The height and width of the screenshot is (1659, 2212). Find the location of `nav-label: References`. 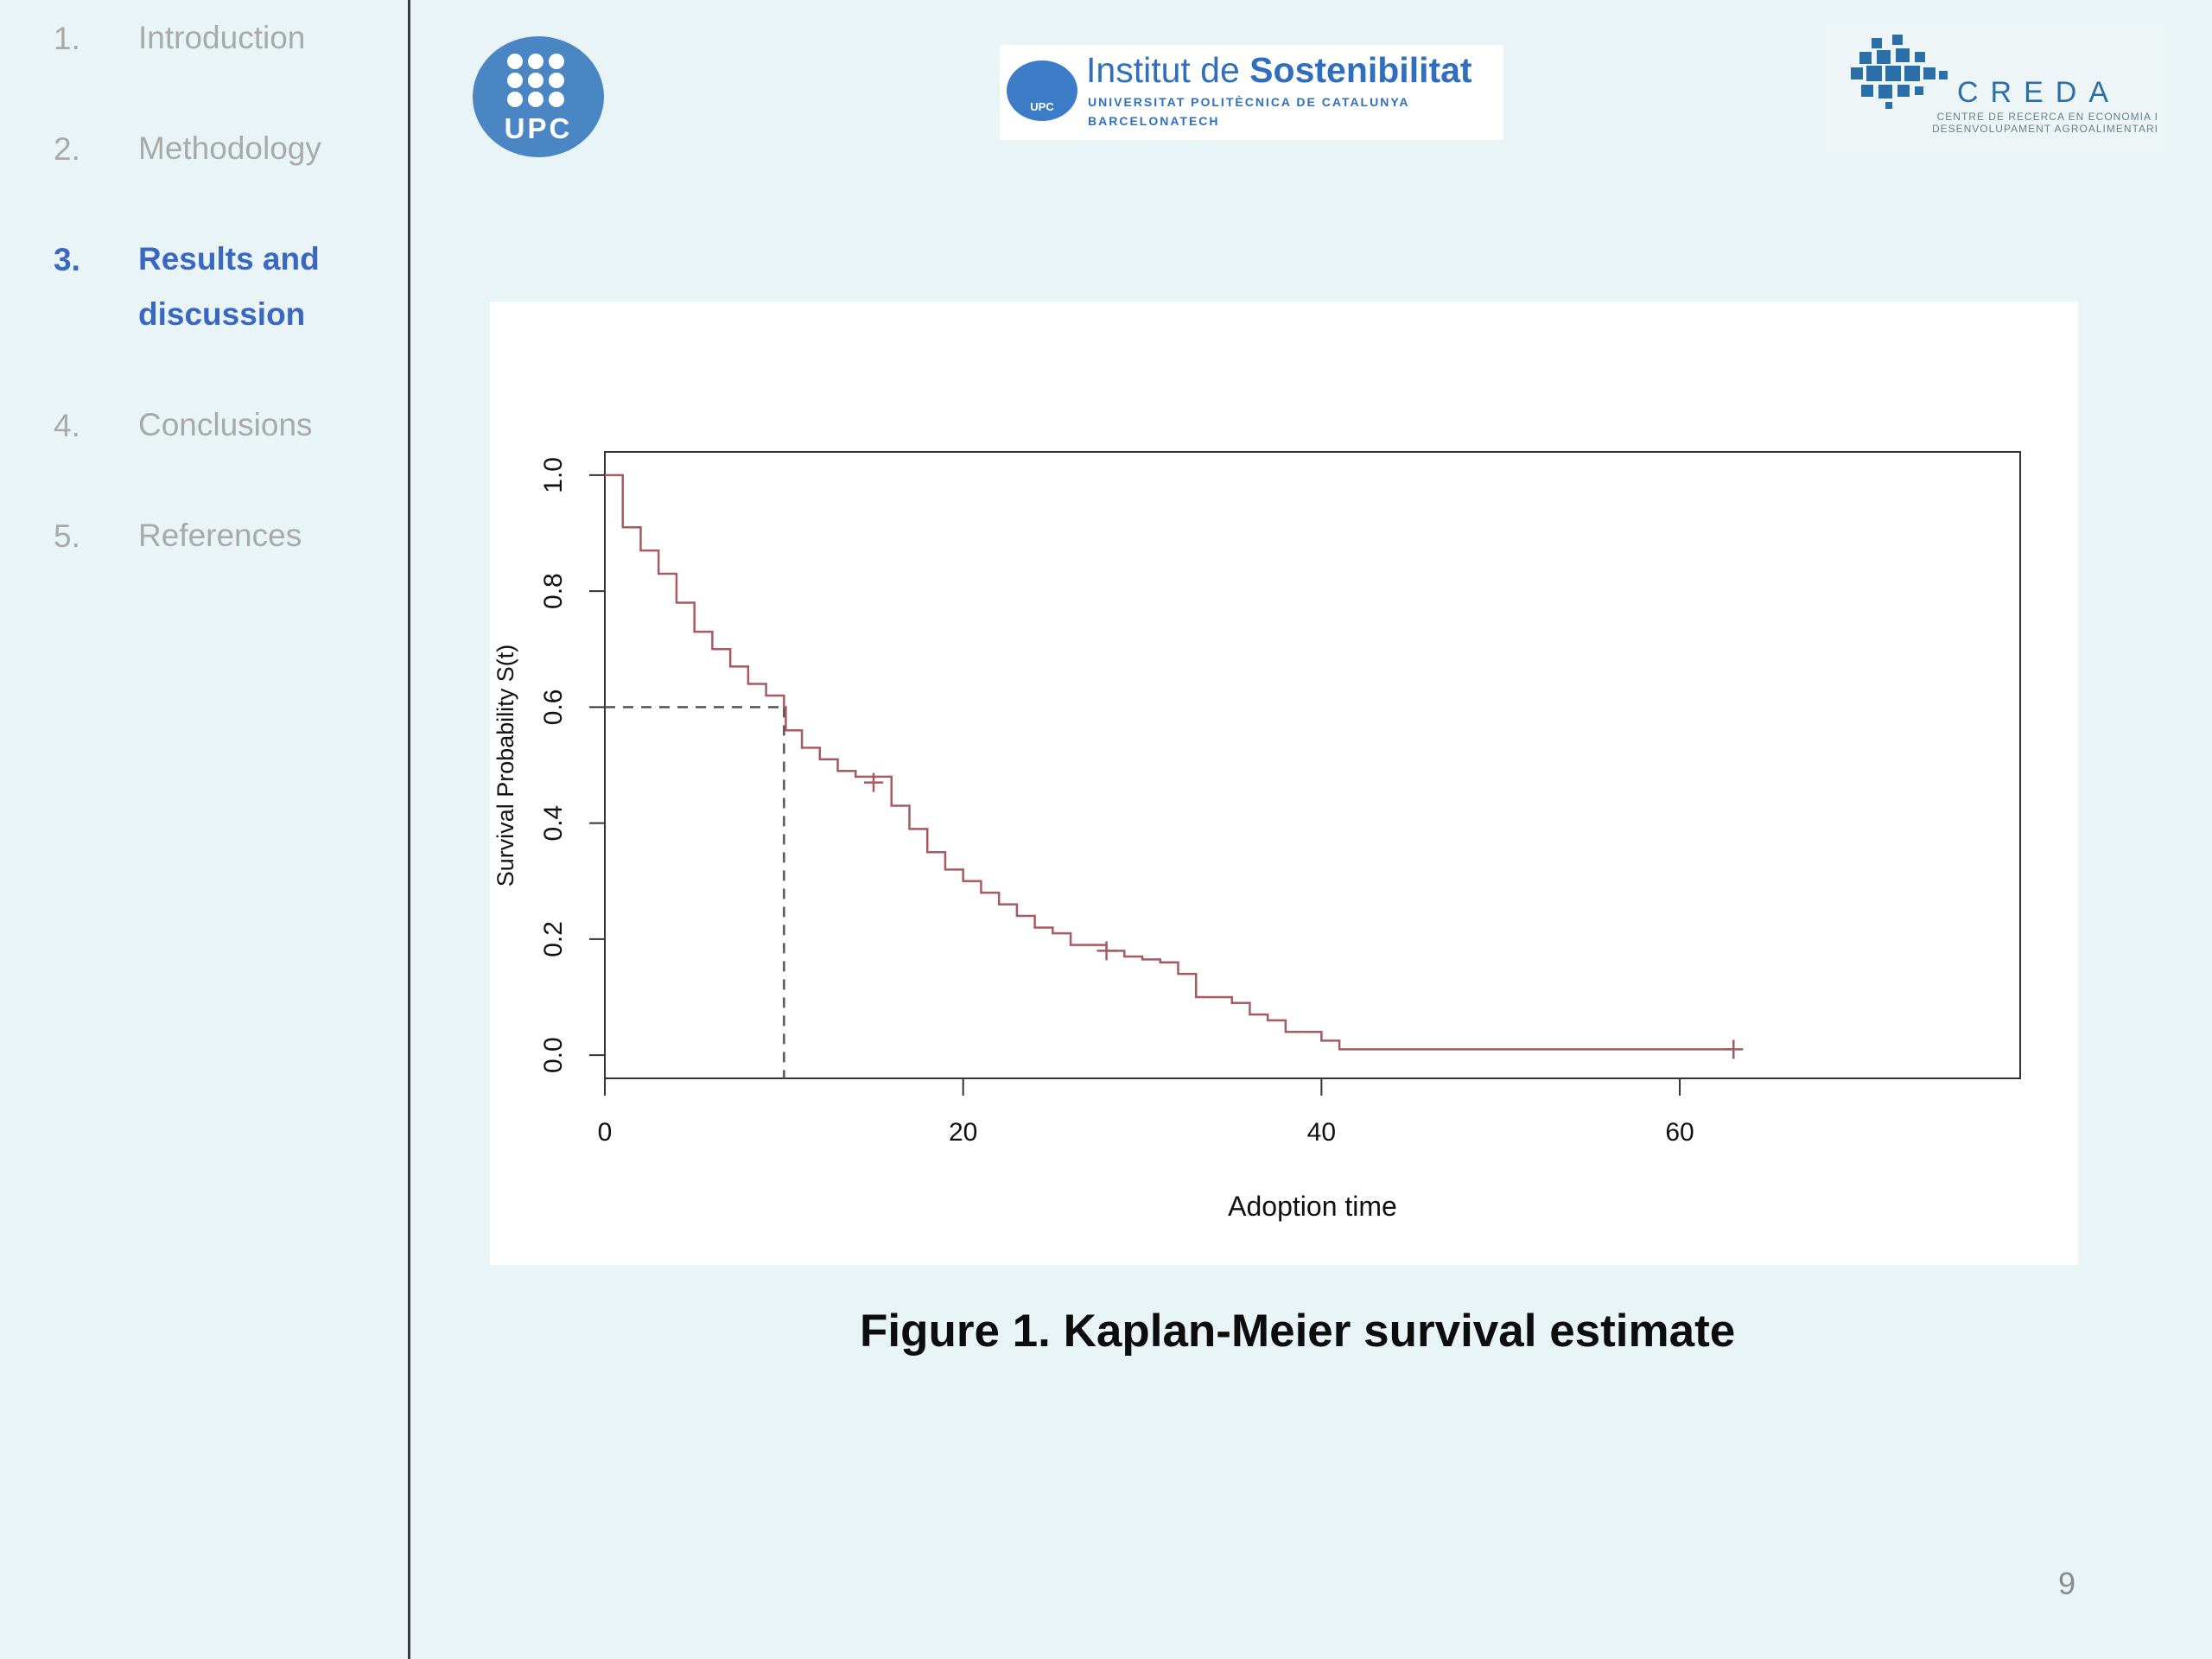

nav-label: References is located at coordinates (220, 535).